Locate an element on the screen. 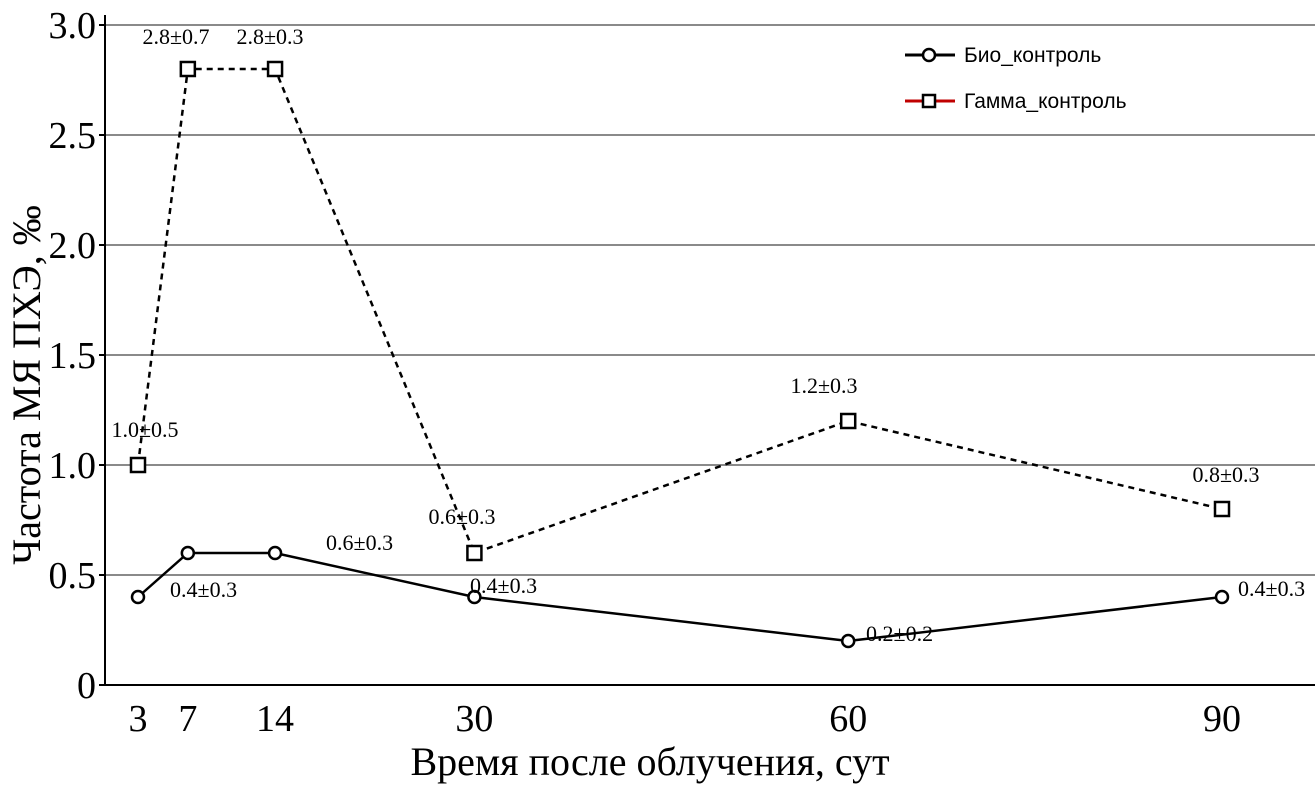 The width and height of the screenshot is (1316, 787). y-tick-label: 0.5 is located at coordinates (73, 576).